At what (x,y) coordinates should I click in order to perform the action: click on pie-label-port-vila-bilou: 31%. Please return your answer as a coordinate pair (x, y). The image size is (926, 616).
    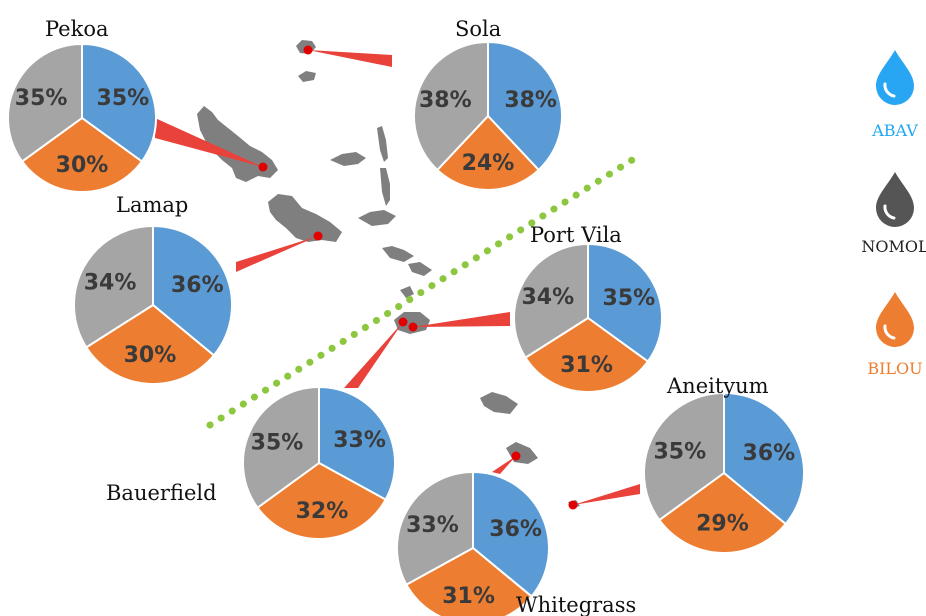
    Looking at the image, I should click on (586, 365).